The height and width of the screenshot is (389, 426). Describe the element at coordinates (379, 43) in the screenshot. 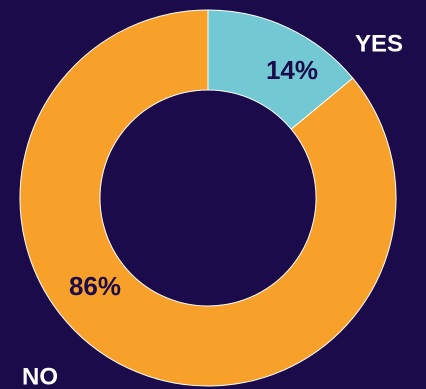

I see `category-label: YES` at that location.